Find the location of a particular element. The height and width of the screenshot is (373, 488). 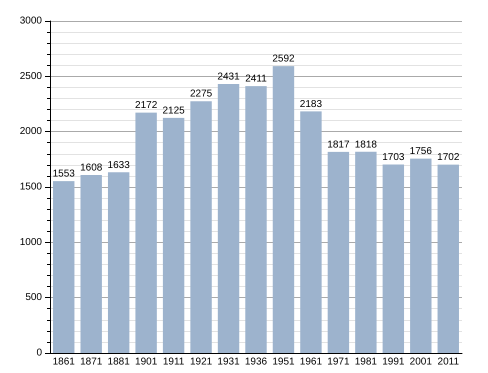

data-label: 2411 is located at coordinates (256, 79).